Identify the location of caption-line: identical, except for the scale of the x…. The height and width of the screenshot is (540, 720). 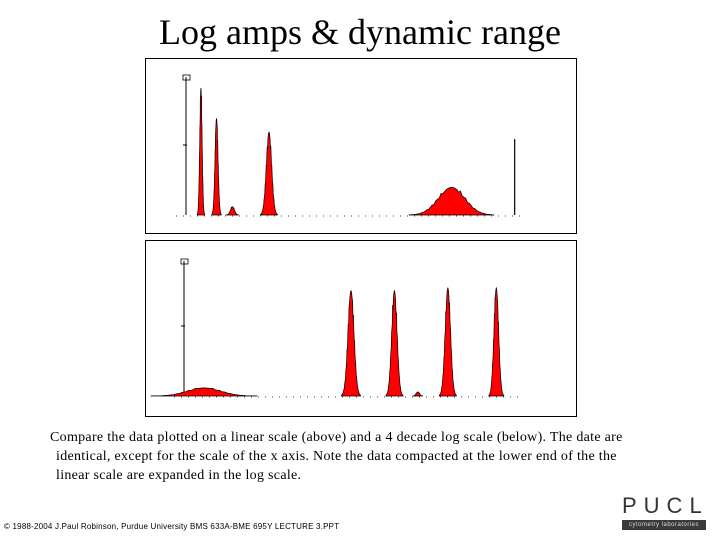
(336, 456).